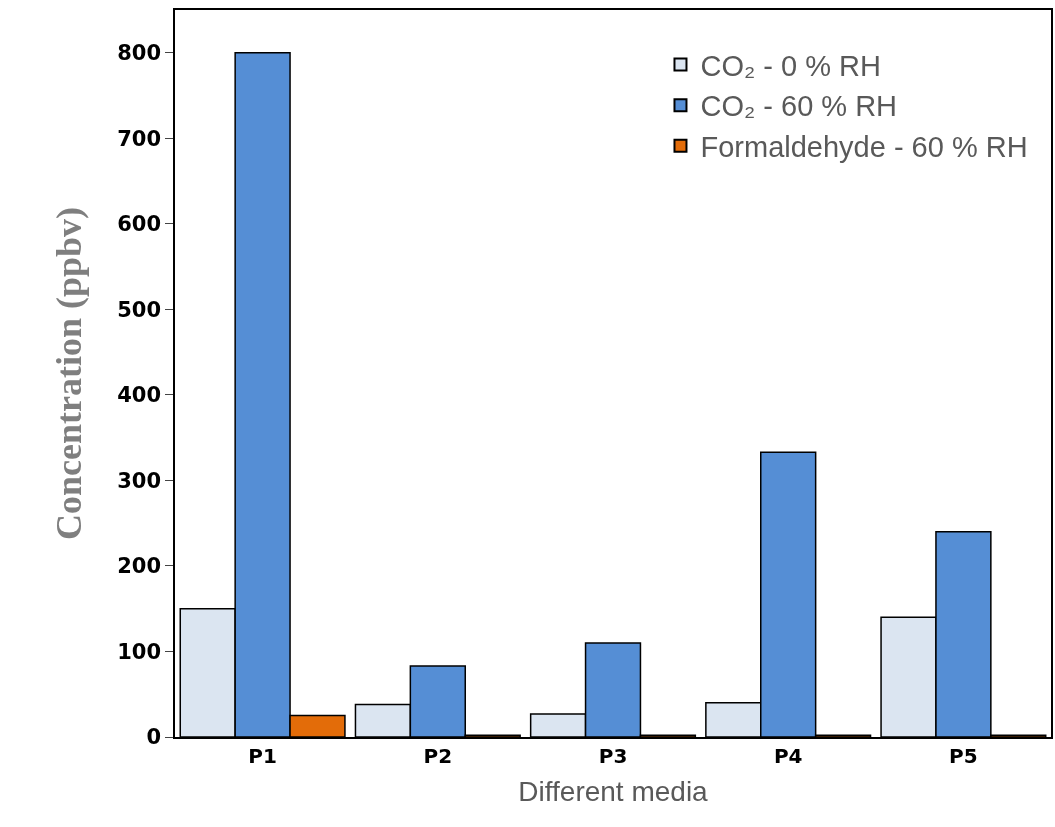 The width and height of the screenshot is (1055, 827). I want to click on y-tick-label: 400, so click(139, 395).